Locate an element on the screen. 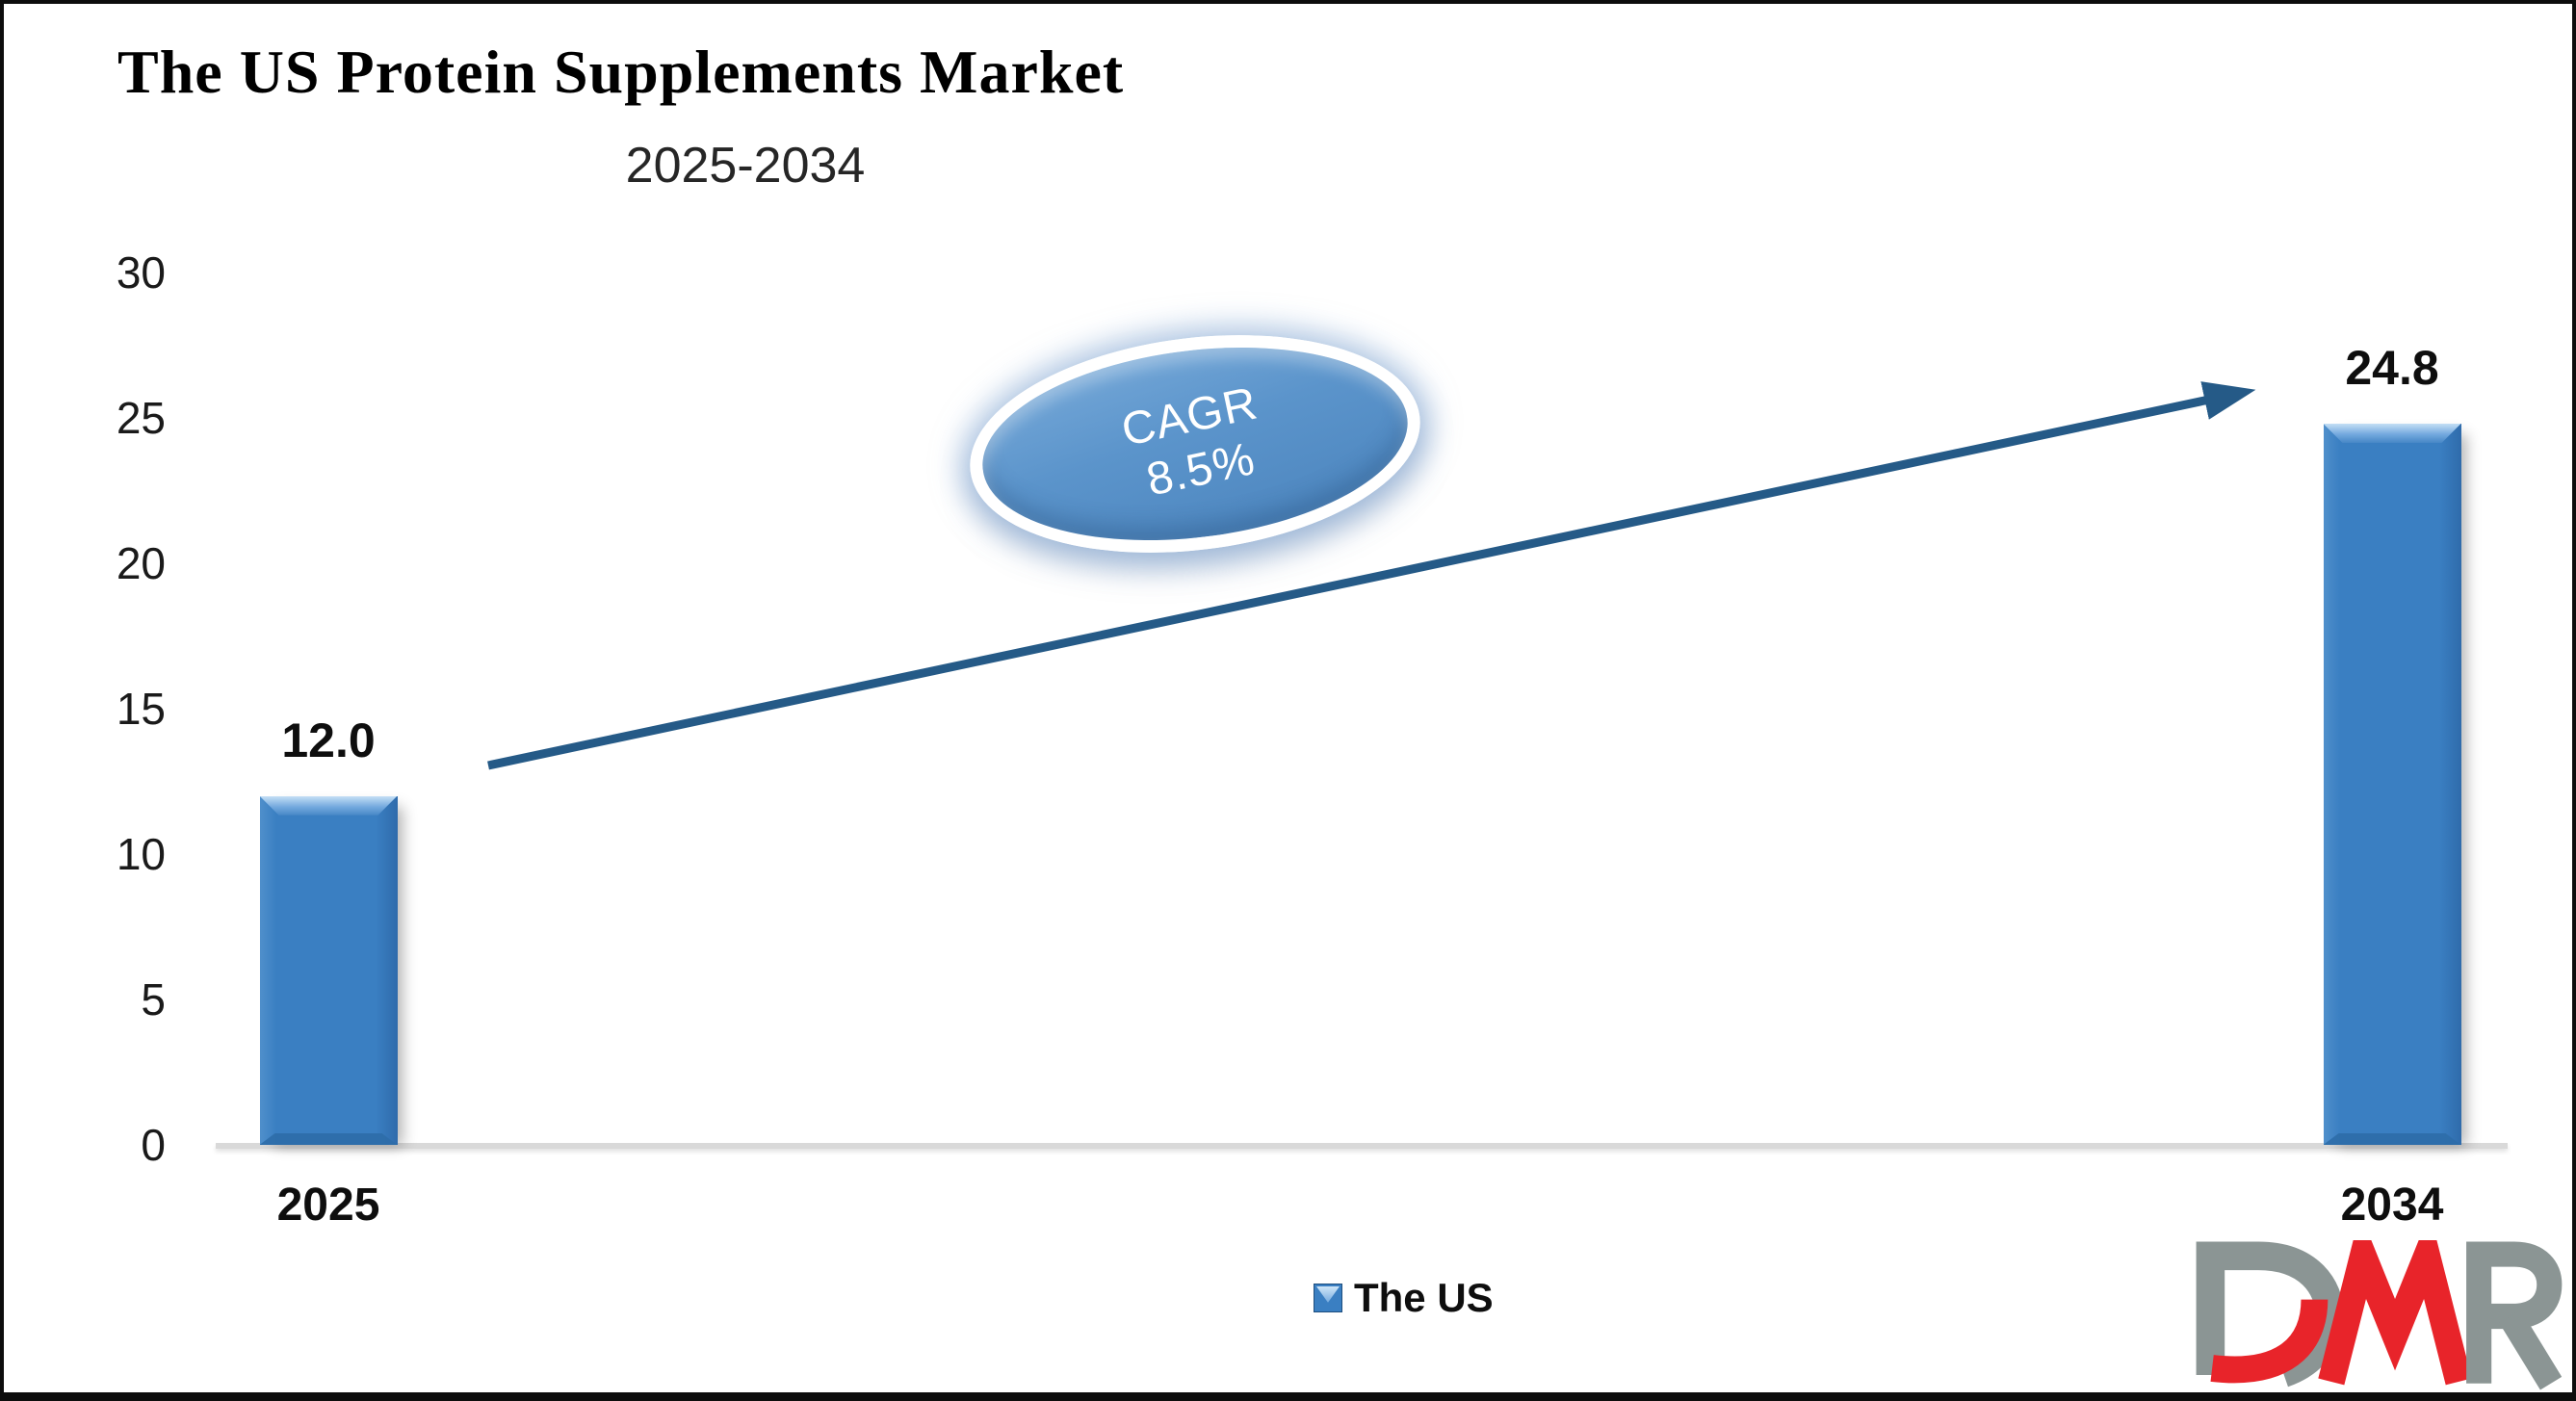  y-axis-tick-label: 15 is located at coordinates (141, 709).